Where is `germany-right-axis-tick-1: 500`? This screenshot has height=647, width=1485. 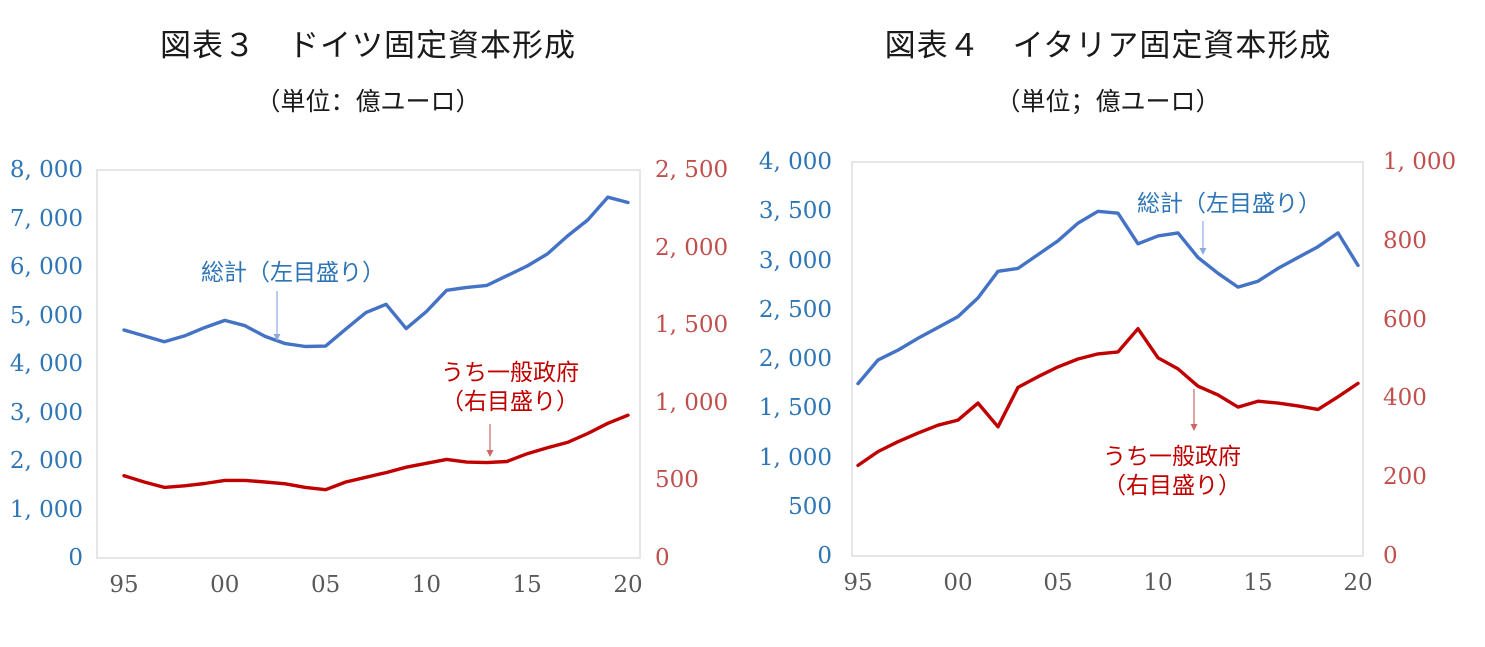
germany-right-axis-tick-1: 500 is located at coordinates (677, 480).